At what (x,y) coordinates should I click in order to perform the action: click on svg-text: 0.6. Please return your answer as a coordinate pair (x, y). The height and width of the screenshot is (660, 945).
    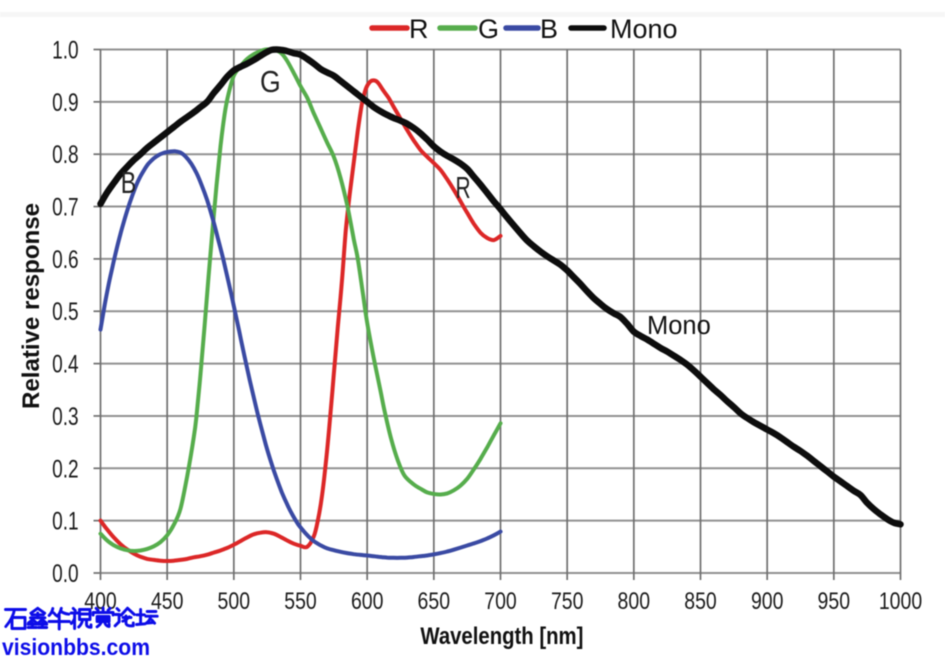
    Looking at the image, I should click on (65, 260).